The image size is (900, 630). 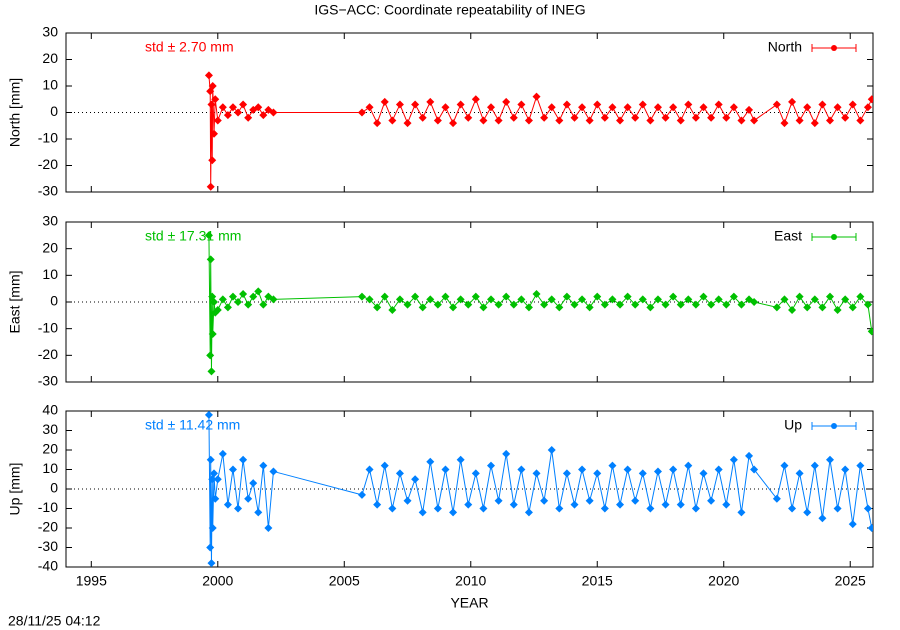 I want to click on y-tick-label: -20, so click(x=48, y=164).